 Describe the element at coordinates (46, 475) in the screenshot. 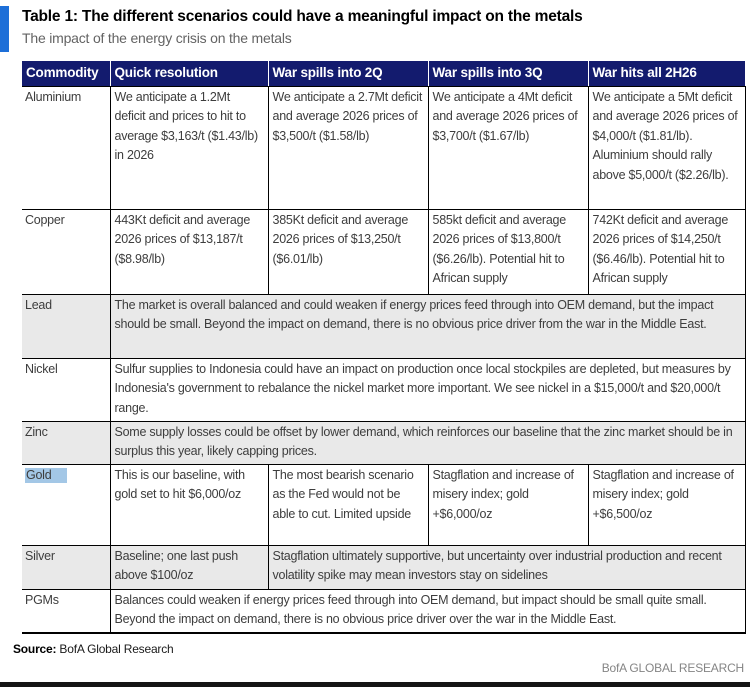

I see `gold-selection-highlight: Gold` at that location.